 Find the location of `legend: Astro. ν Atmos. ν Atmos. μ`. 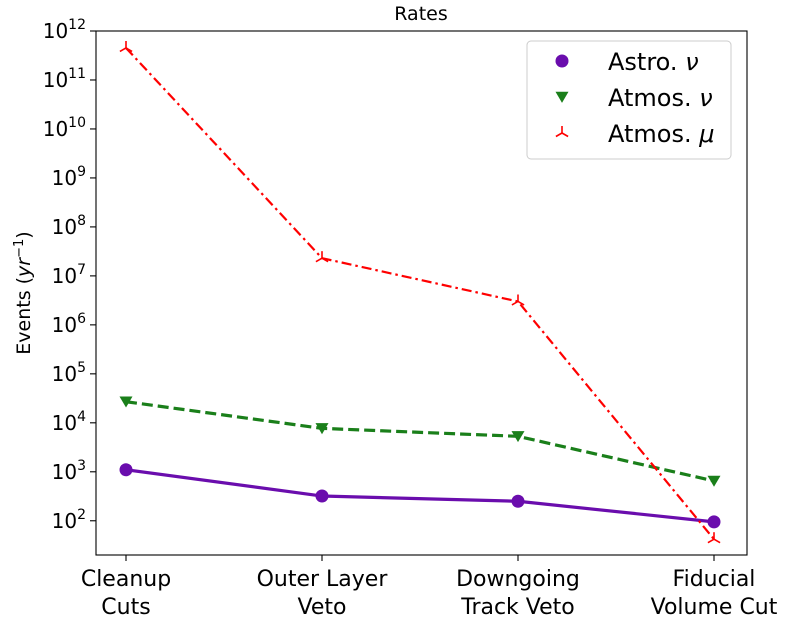

legend: Astro. ν Atmos. ν Atmos. μ is located at coordinates (629, 100).